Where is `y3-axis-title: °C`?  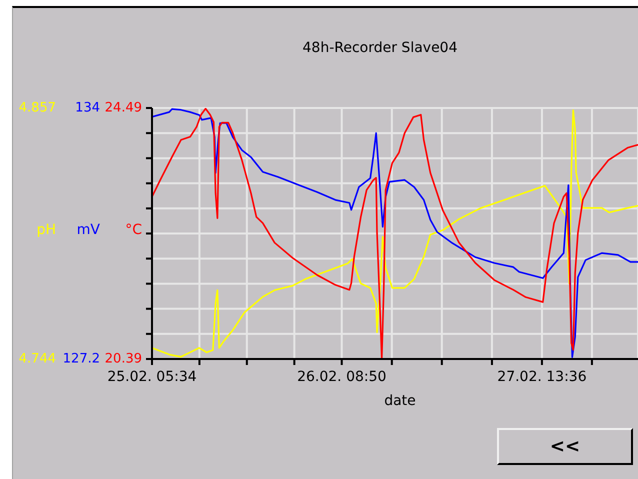 y3-axis-title: °C is located at coordinates (133, 230).